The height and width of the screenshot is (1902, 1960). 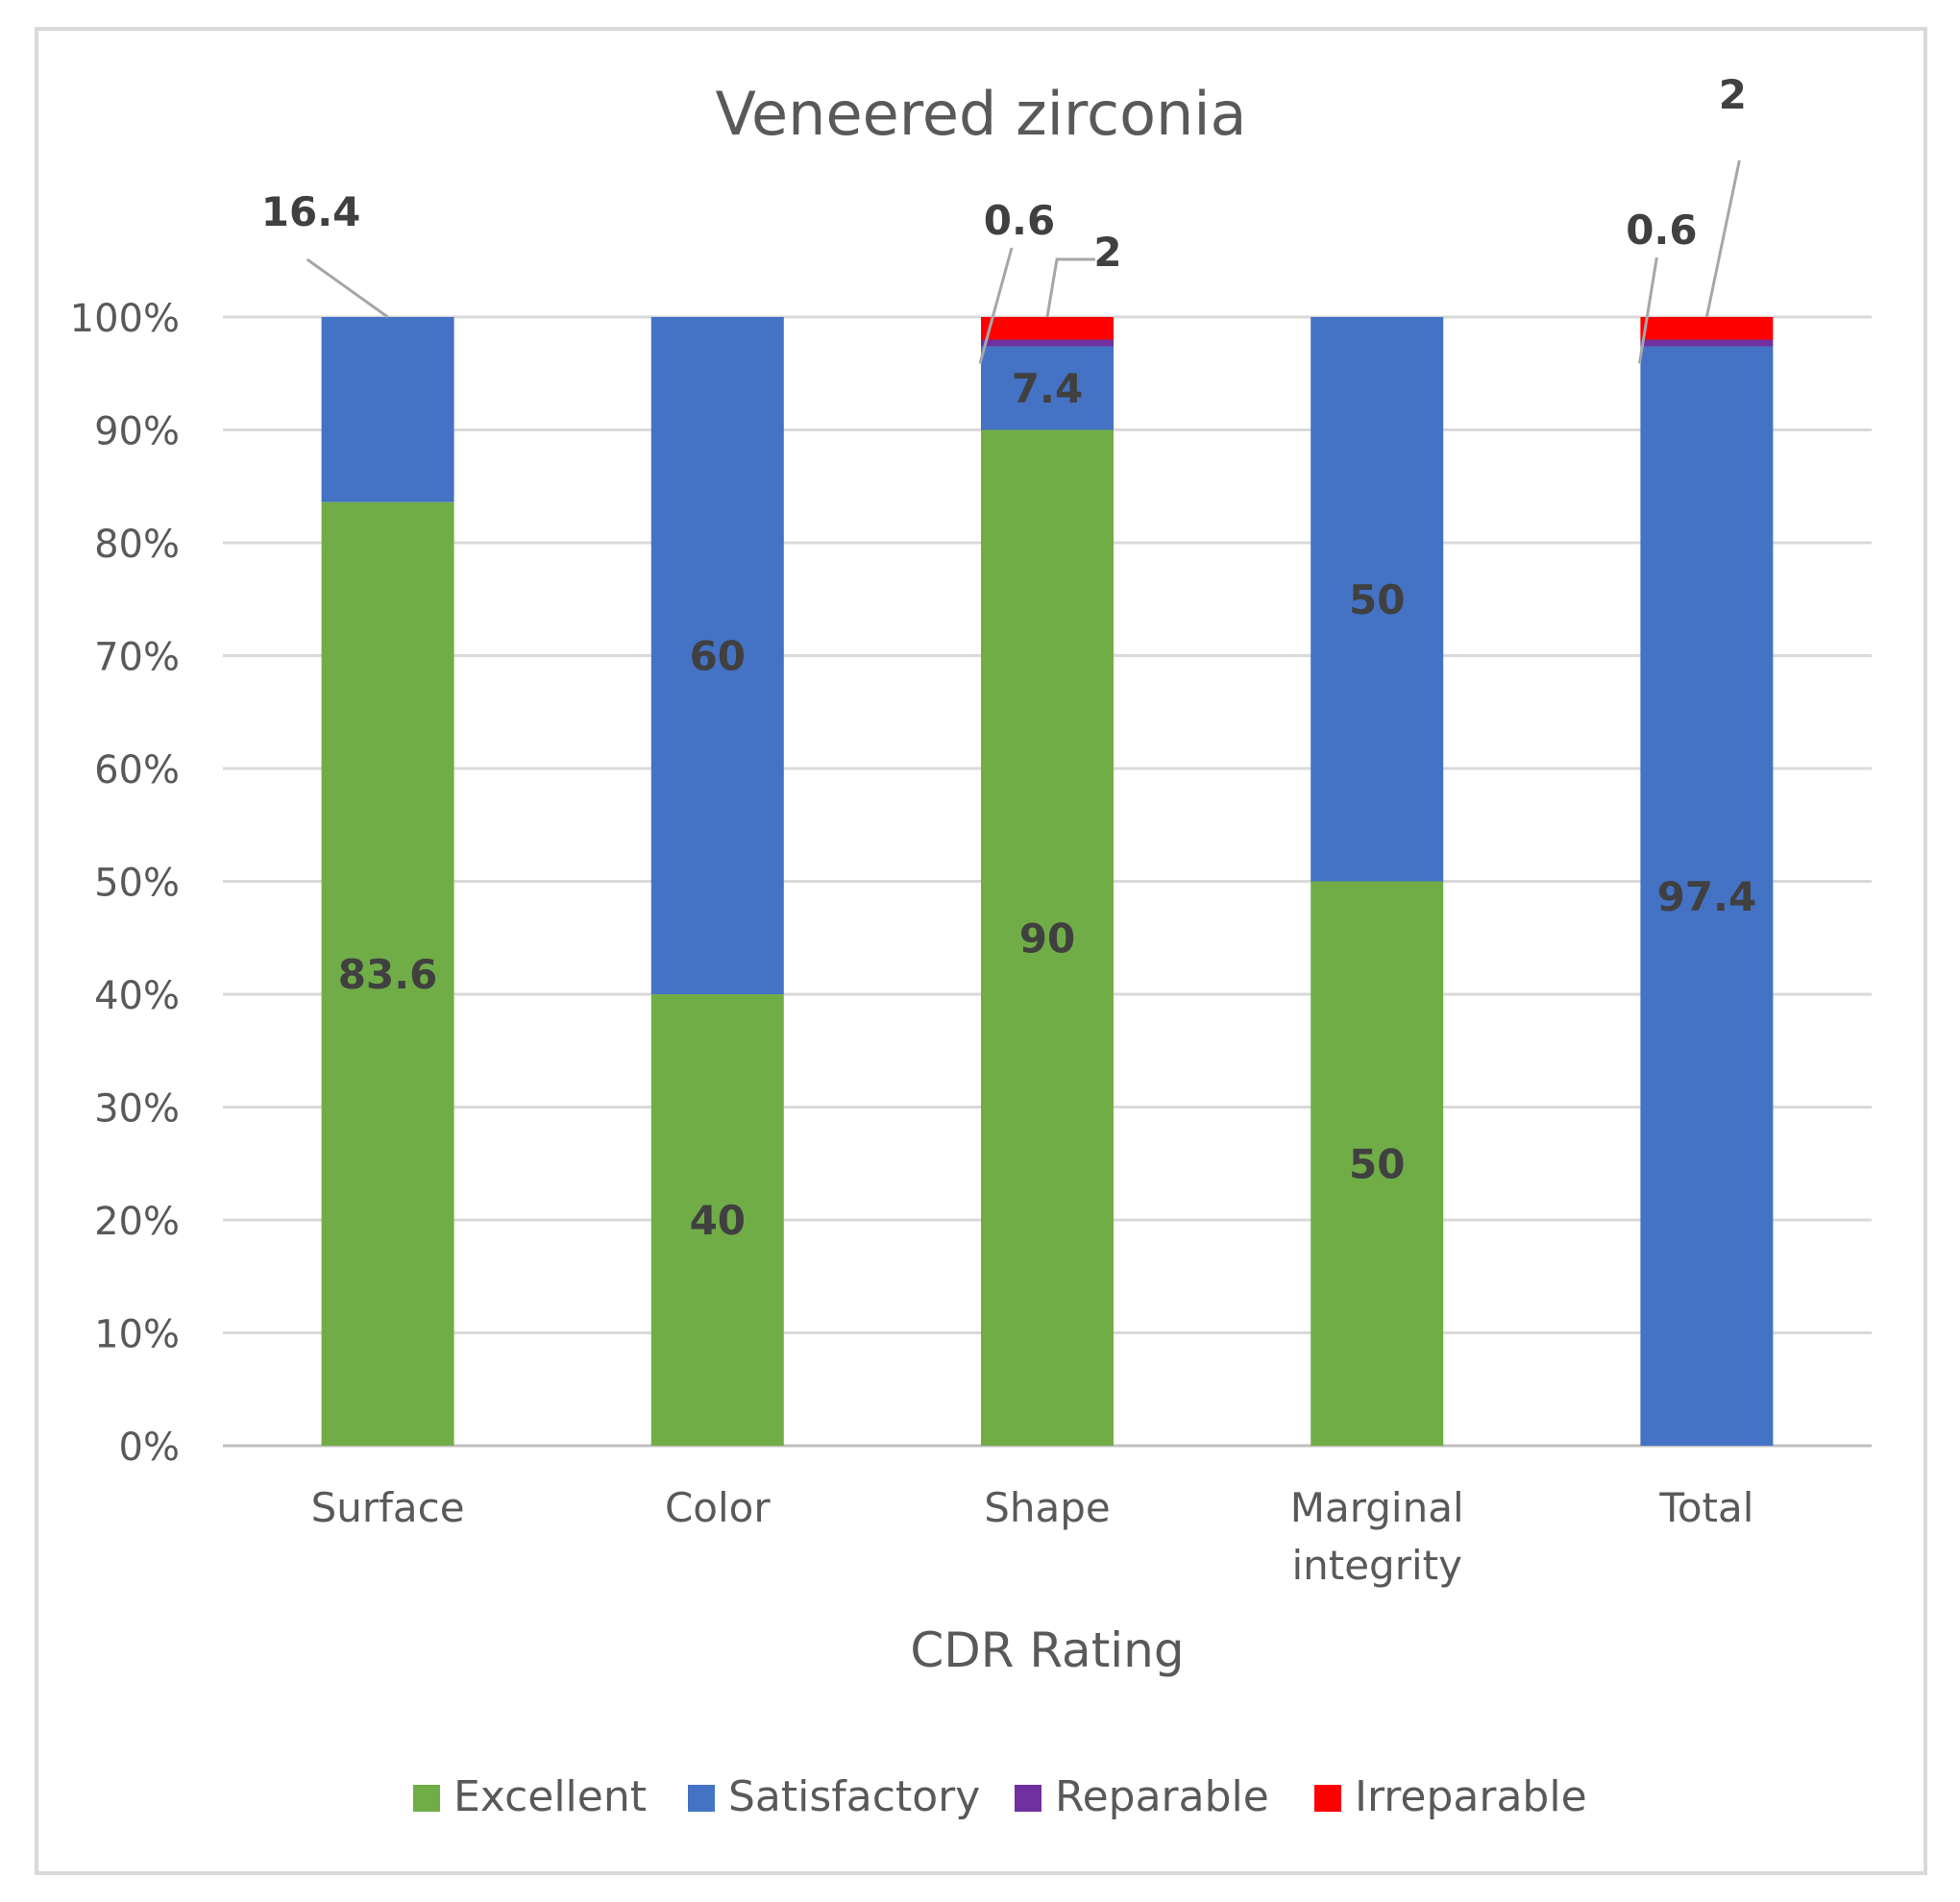 I want to click on bar-color-excellent, so click(x=717, y=1220).